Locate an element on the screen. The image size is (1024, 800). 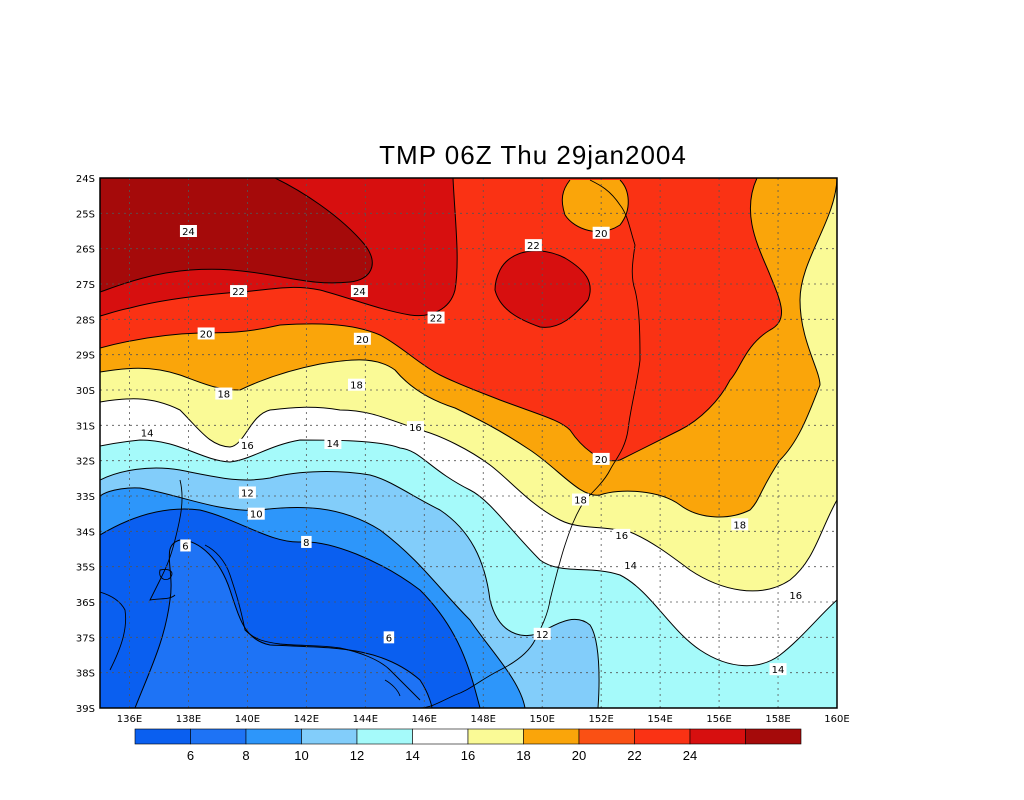
lat-tick-label: 28S is located at coordinates (85, 320).